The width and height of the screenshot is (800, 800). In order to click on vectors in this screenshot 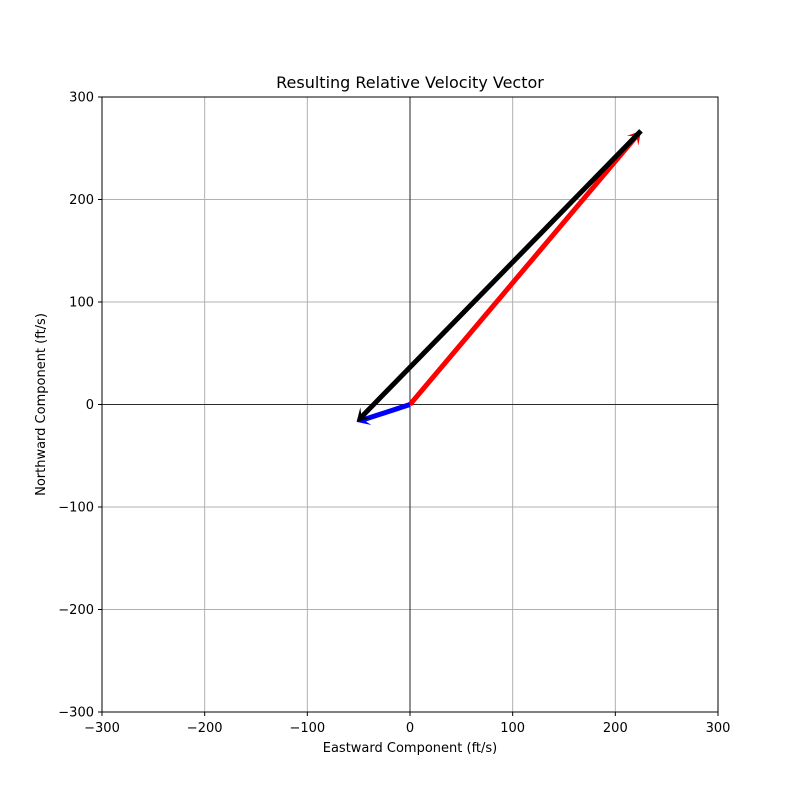, I will do `click(499, 277)`.